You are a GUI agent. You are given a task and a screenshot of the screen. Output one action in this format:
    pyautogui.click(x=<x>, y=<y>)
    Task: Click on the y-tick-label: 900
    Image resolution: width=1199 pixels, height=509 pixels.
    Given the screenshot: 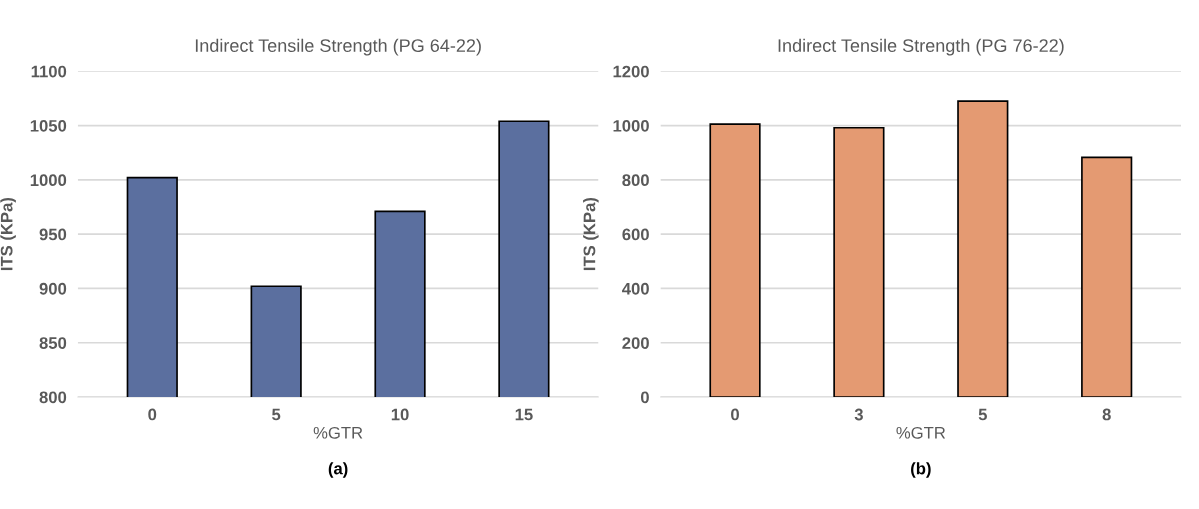 What is the action you would take?
    pyautogui.click(x=53, y=288)
    